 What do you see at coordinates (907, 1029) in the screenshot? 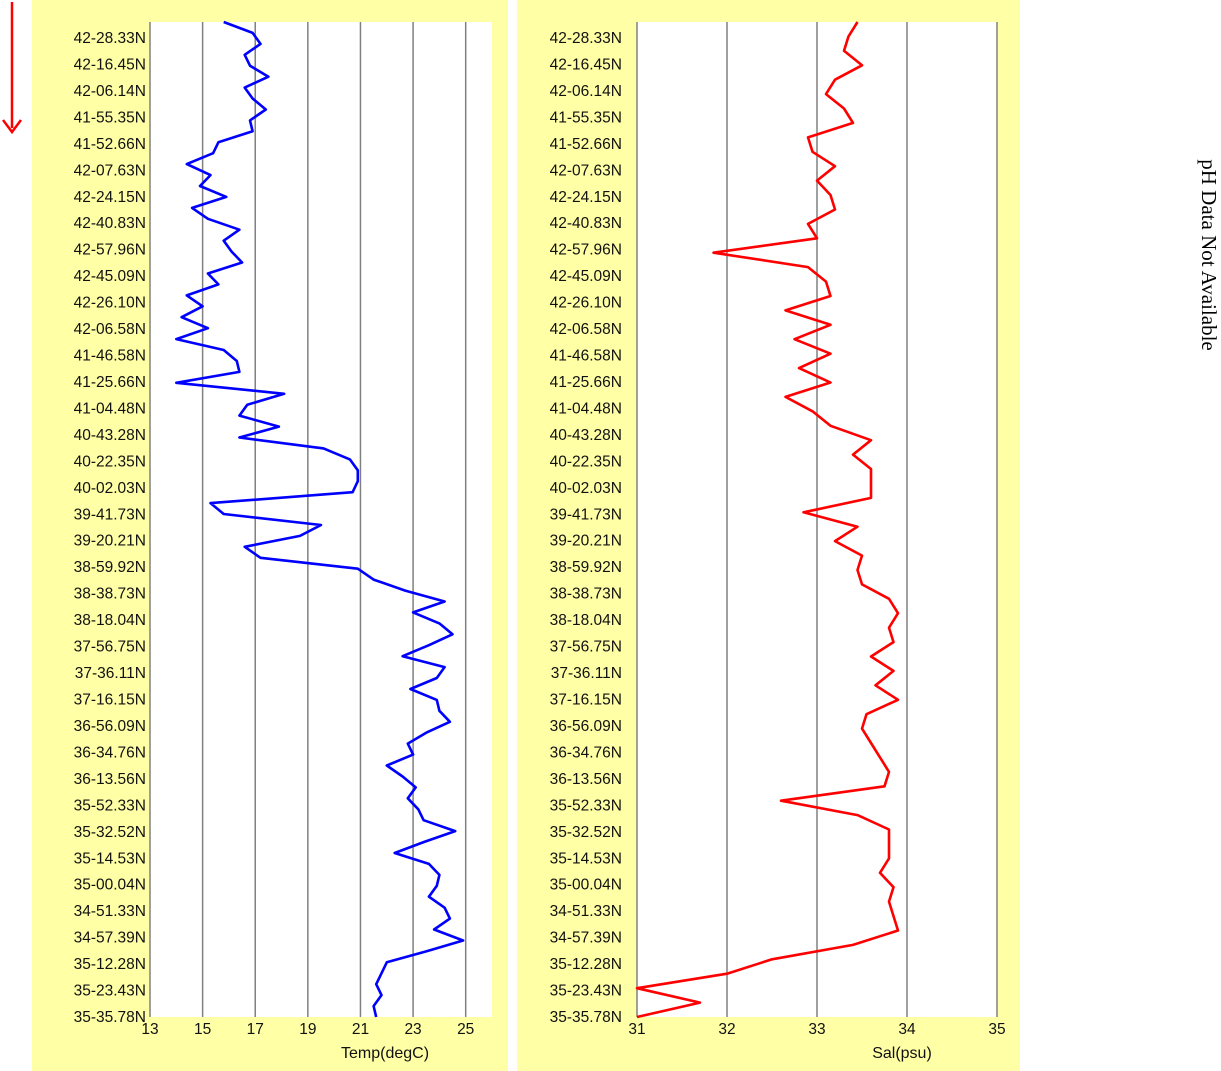
I see `salinity-x-tick-label: 34` at bounding box center [907, 1029].